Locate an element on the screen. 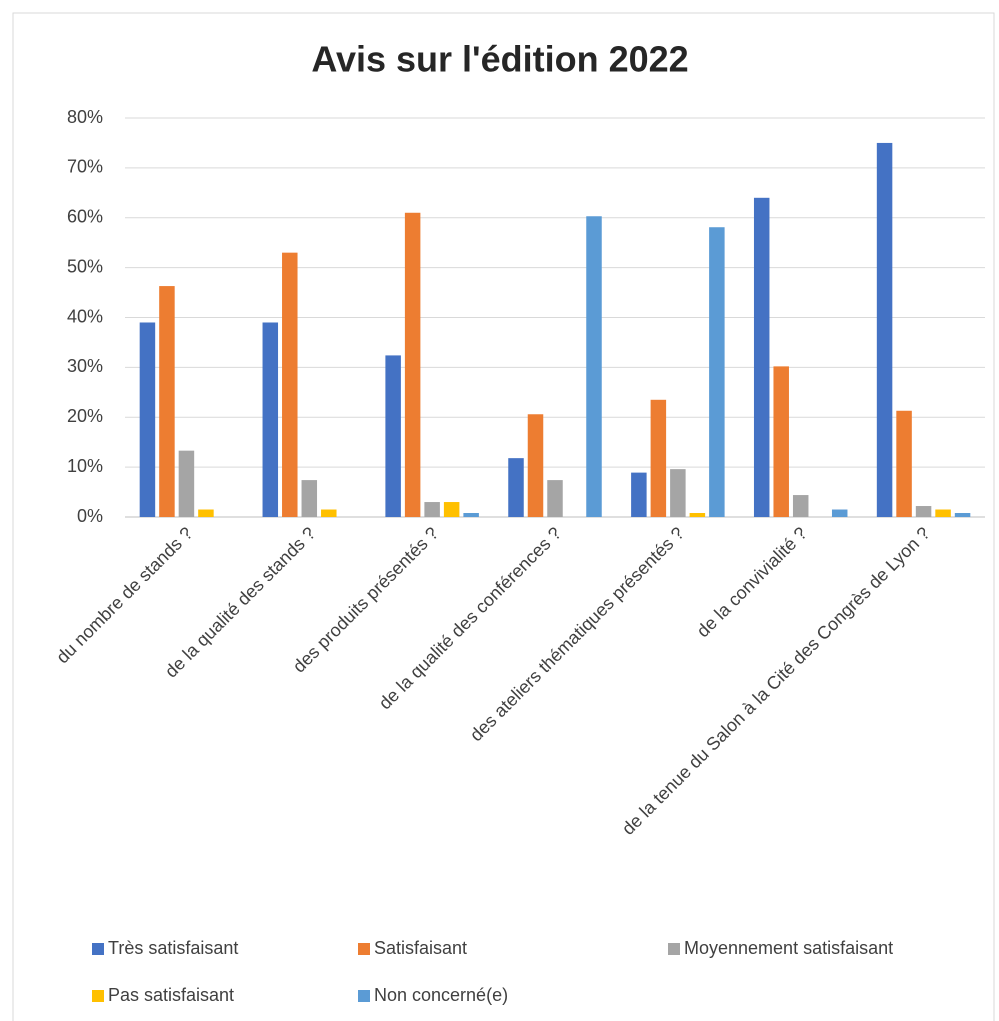  legend-label: Satisfaisant is located at coordinates (420, 948).